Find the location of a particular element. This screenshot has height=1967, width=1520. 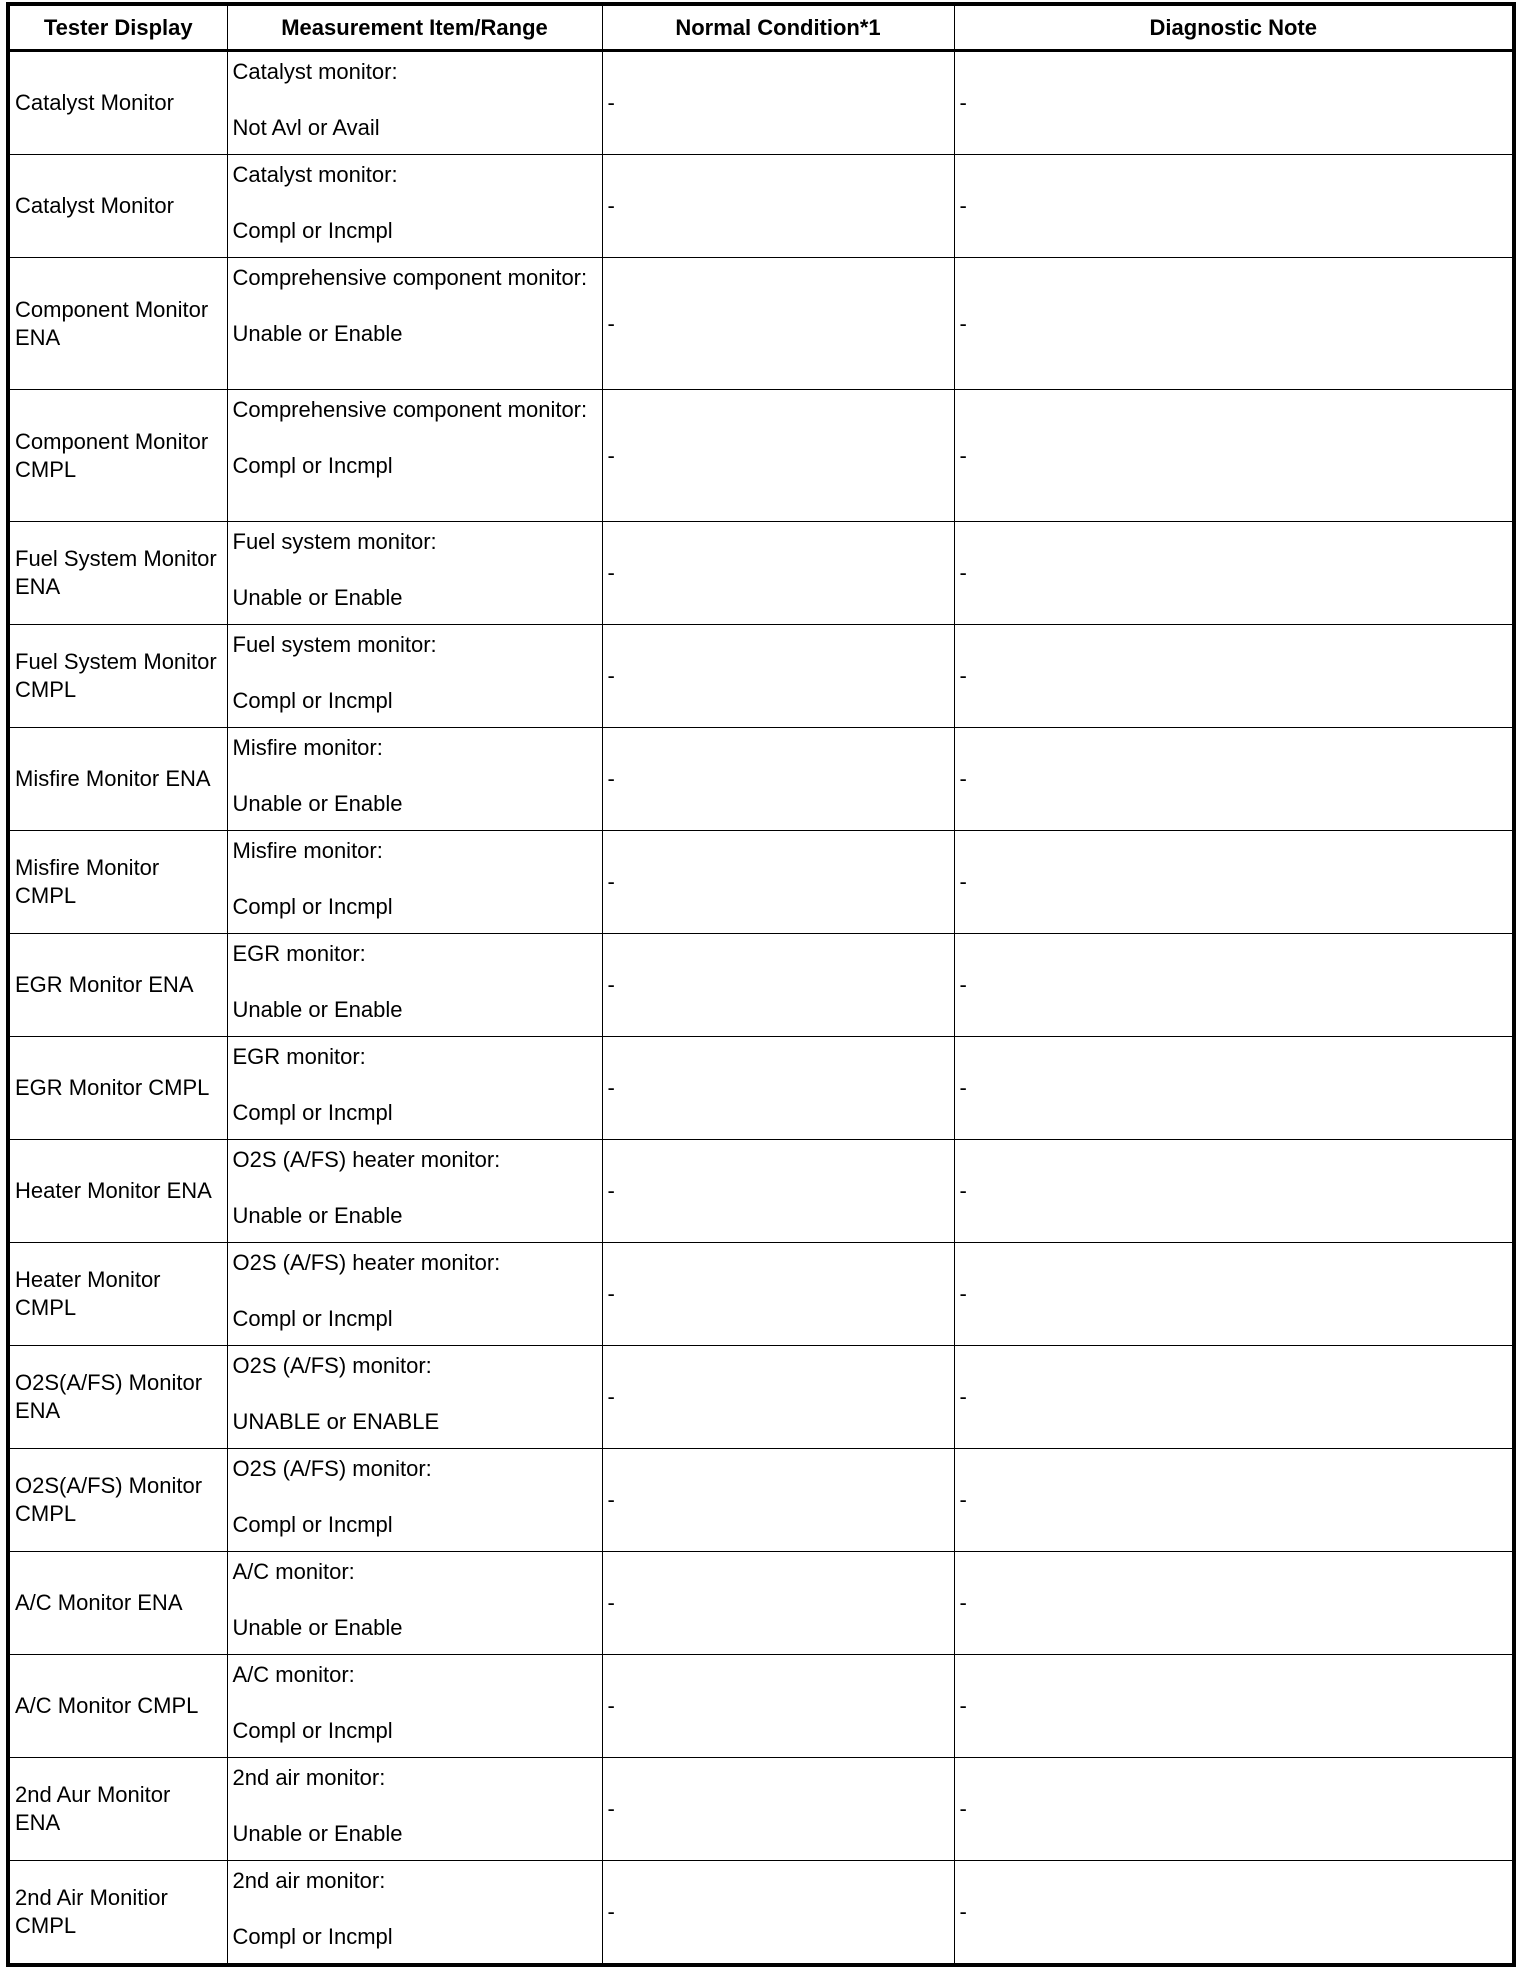

tester-display-cell: Heater Monitor CMPL is located at coordinates (117, 1294).